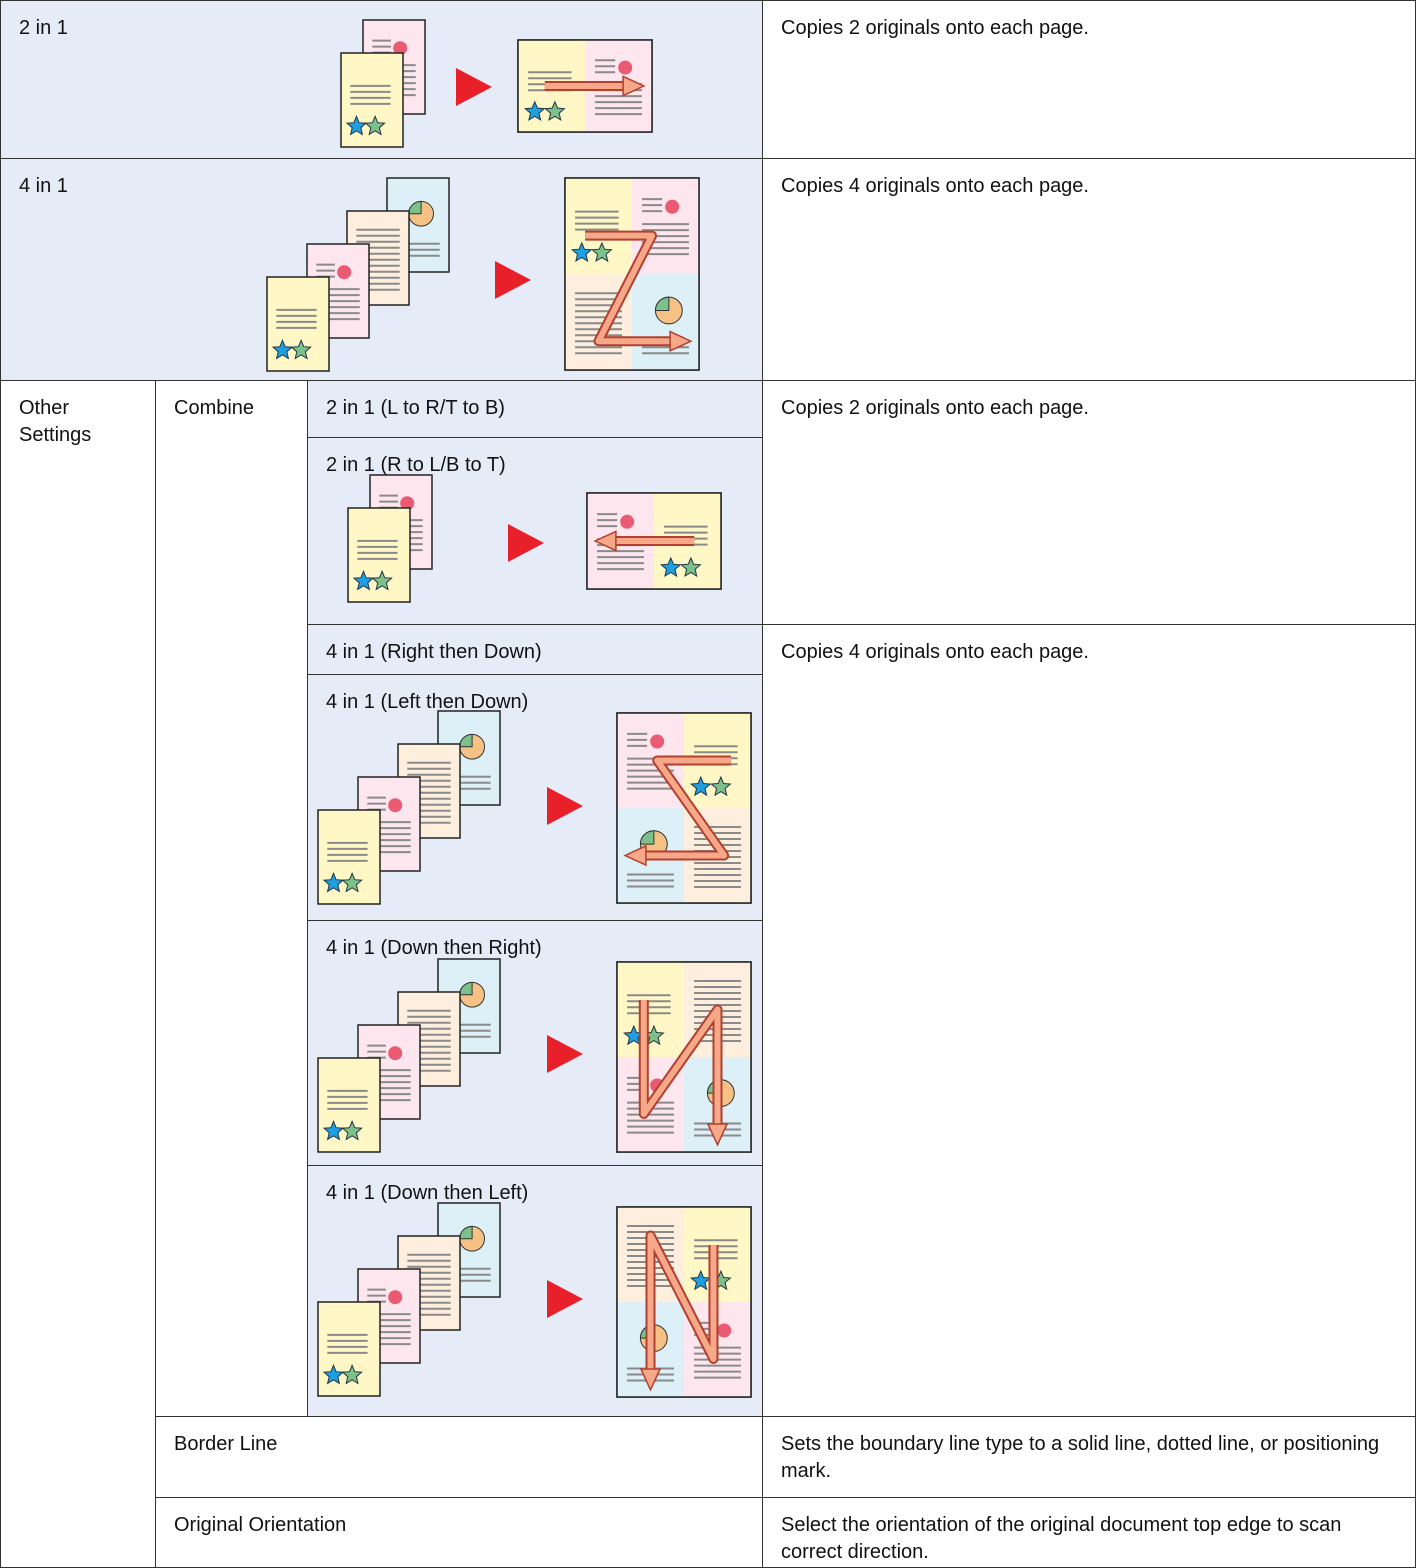  Describe the element at coordinates (535, 797) in the screenshot. I see `option-label: 4 in 1 (Left then Down)` at that location.